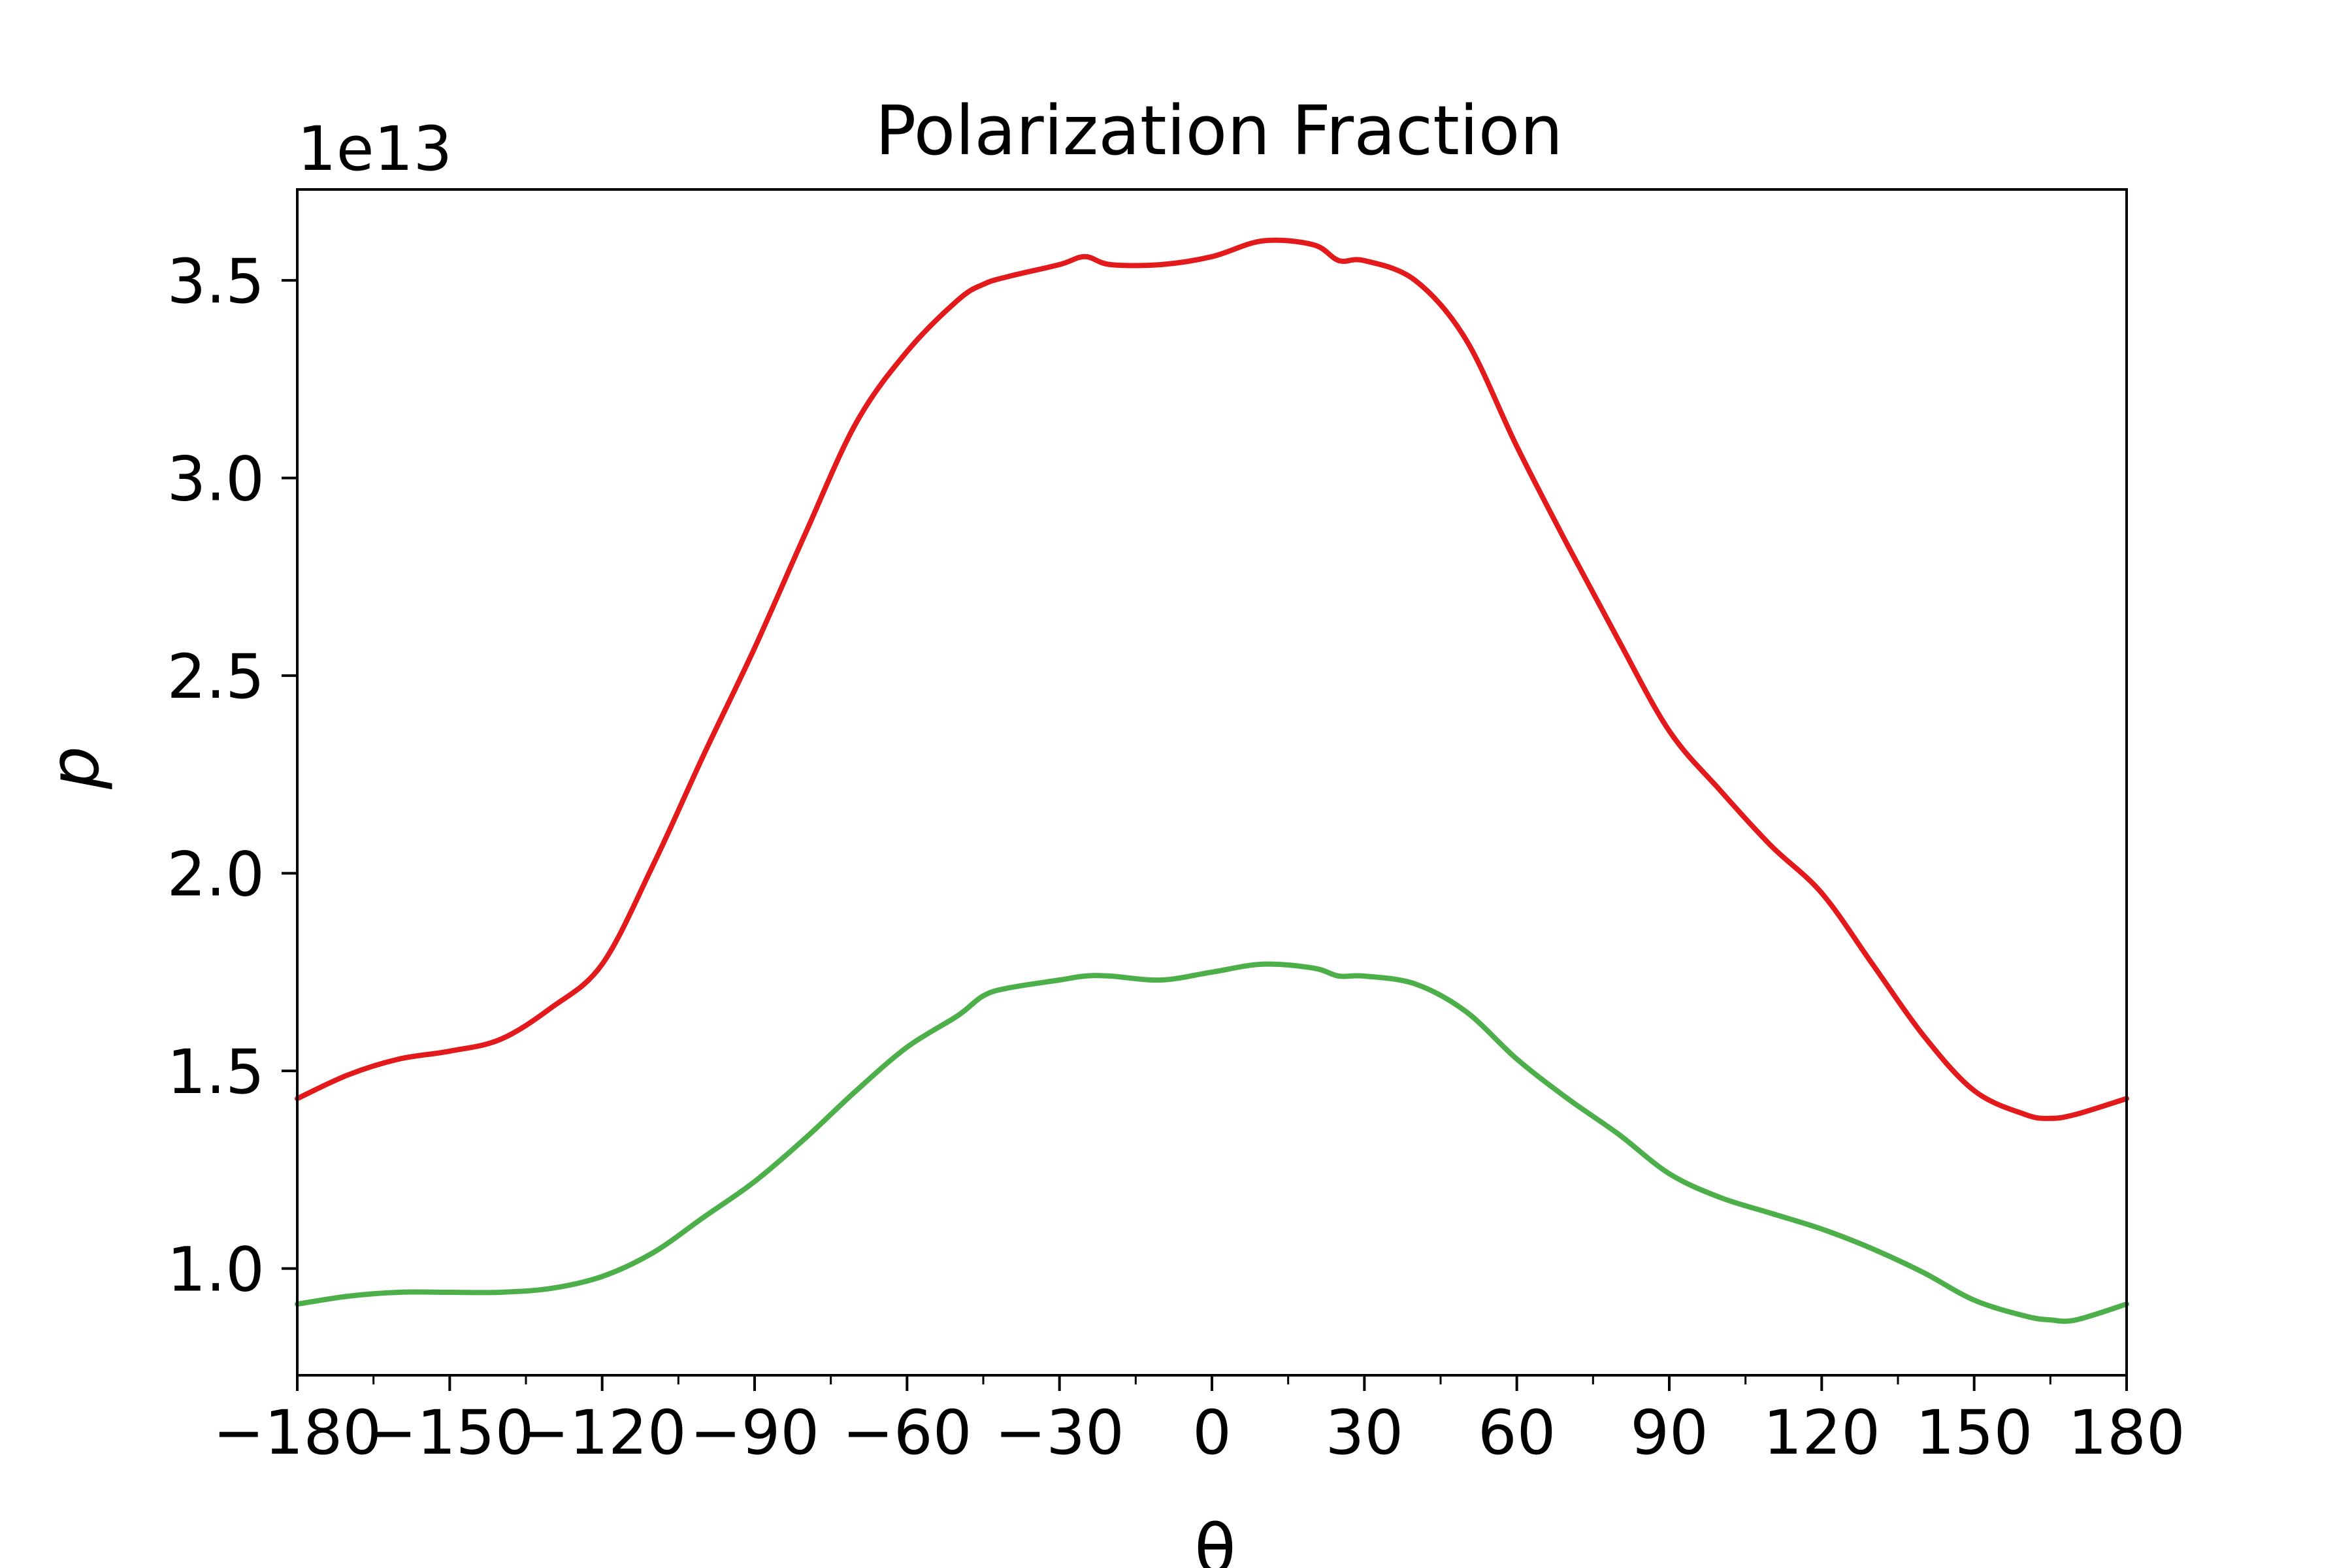  I want to click on x-axis: −180−150−120 −90 −60 −30 0 30 60 90 120 150 180, so click(1199, 1422).